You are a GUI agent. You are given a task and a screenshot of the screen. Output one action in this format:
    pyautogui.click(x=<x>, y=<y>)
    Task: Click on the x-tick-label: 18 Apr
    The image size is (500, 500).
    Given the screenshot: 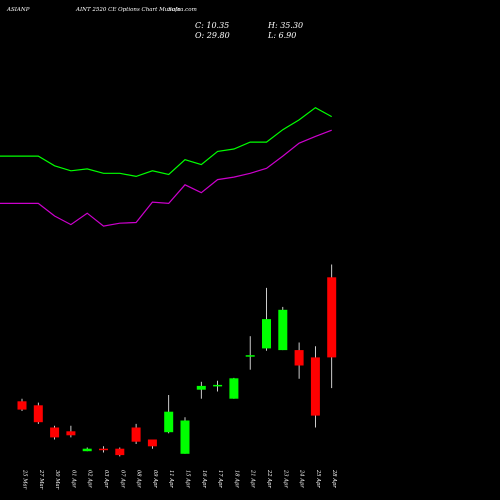 What is the action you would take?
    pyautogui.click(x=236, y=479)
    